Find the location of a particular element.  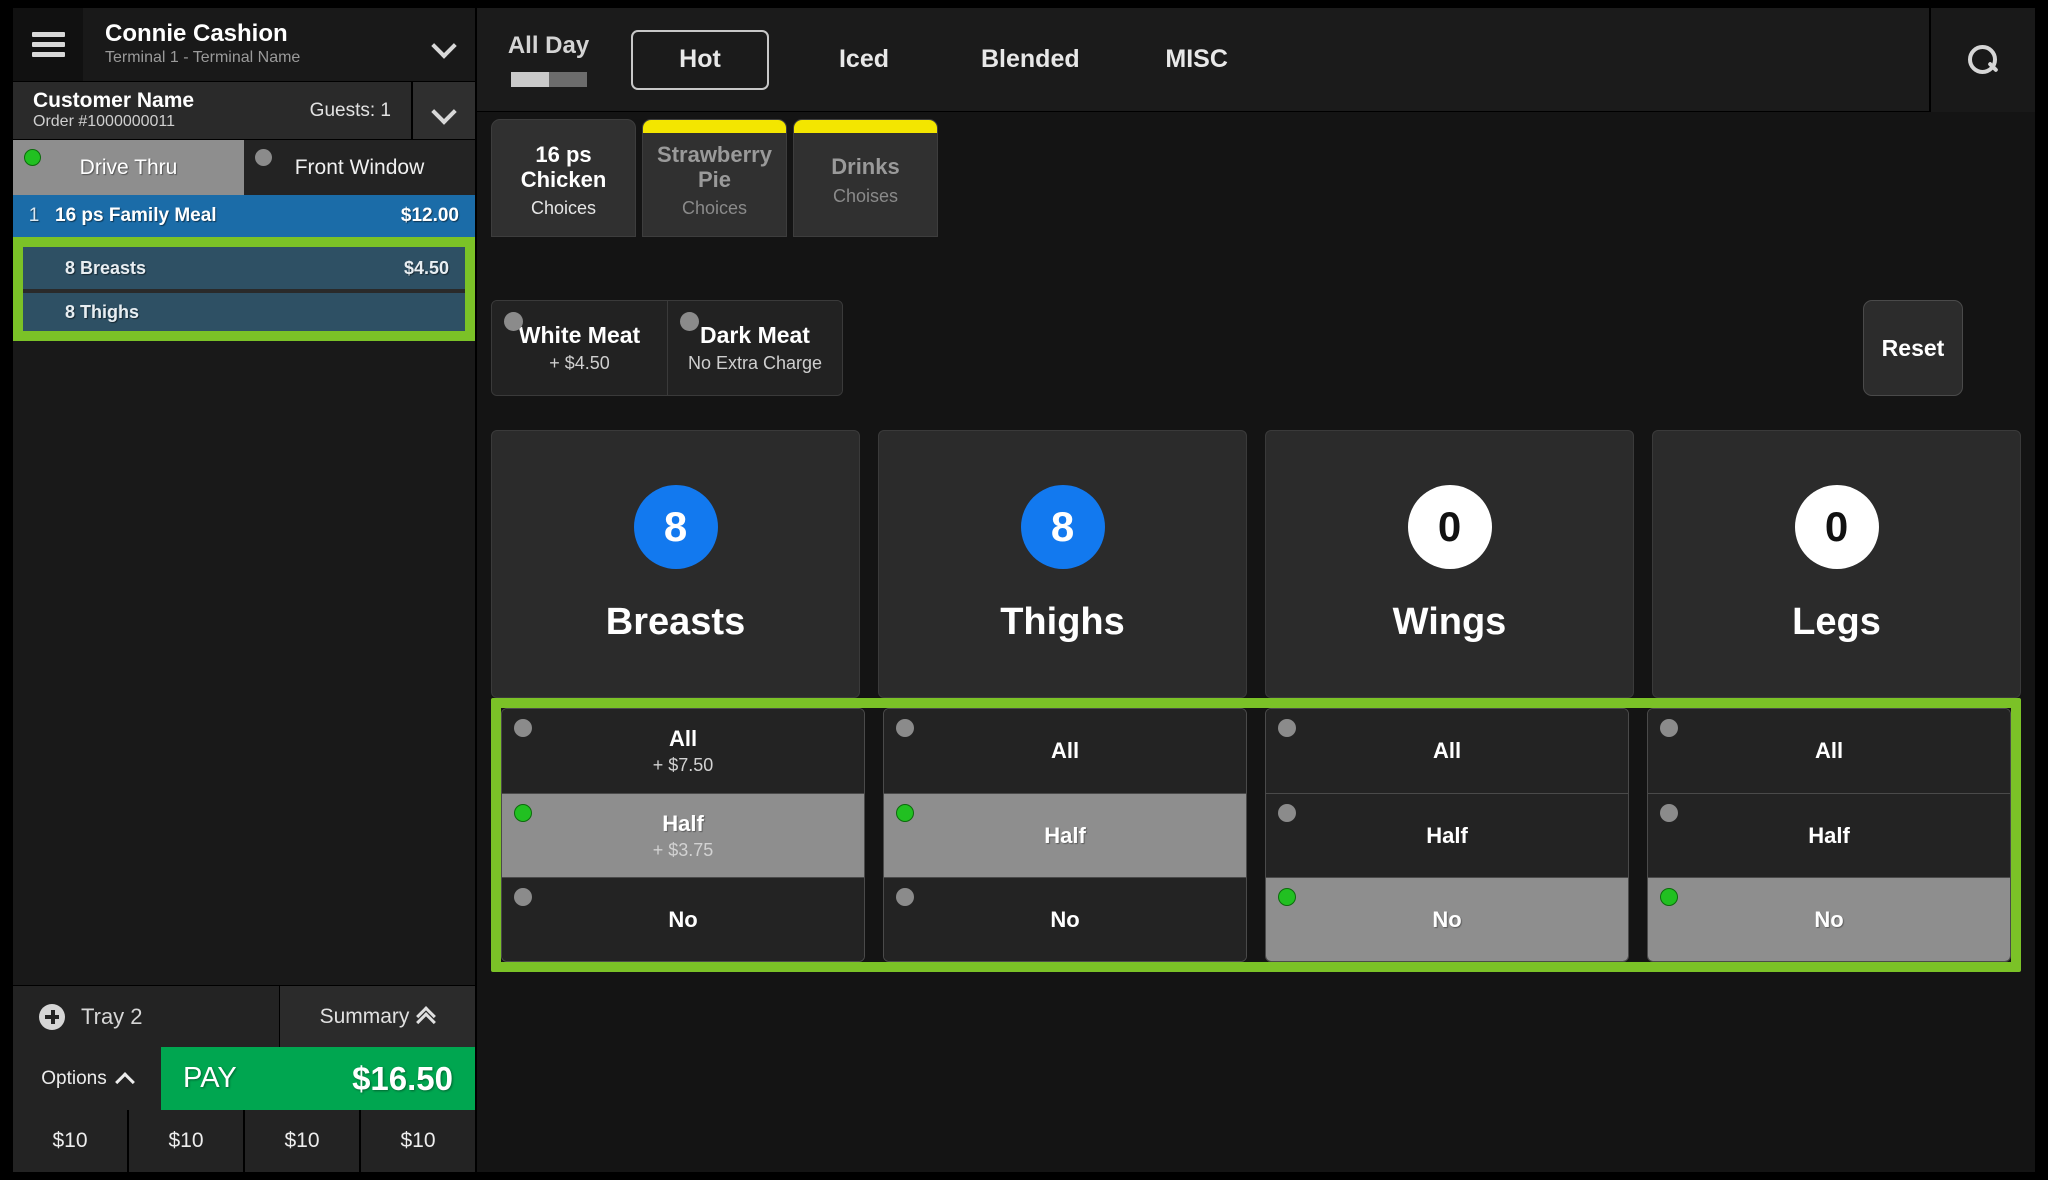

portion-option-thighs-no: No is located at coordinates (1065, 919).